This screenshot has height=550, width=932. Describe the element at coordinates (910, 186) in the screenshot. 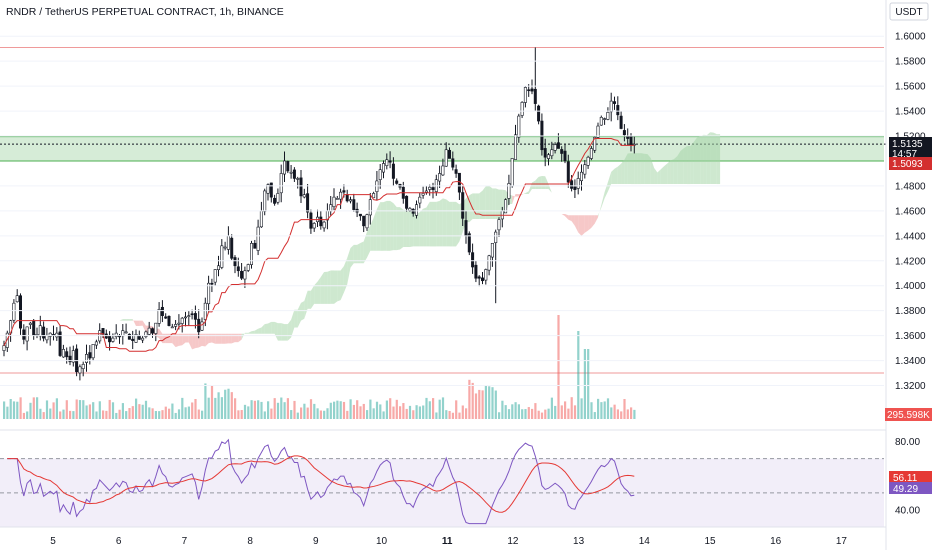

I see `price-tick-label: 1.4800` at that location.